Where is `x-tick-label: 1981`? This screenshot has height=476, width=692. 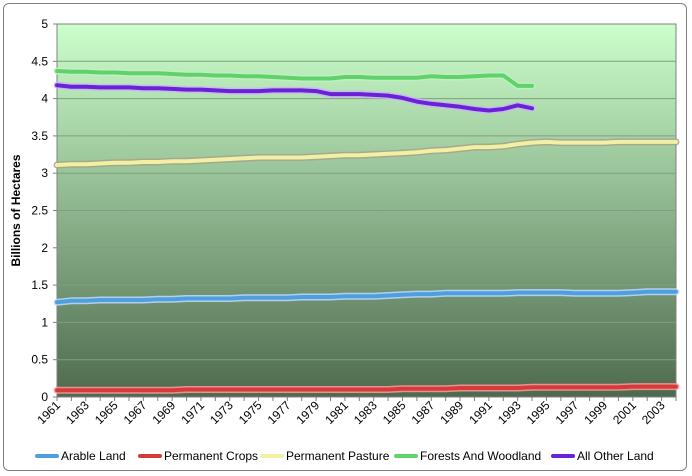 x-tick-label: 1981 is located at coordinates (336, 412).